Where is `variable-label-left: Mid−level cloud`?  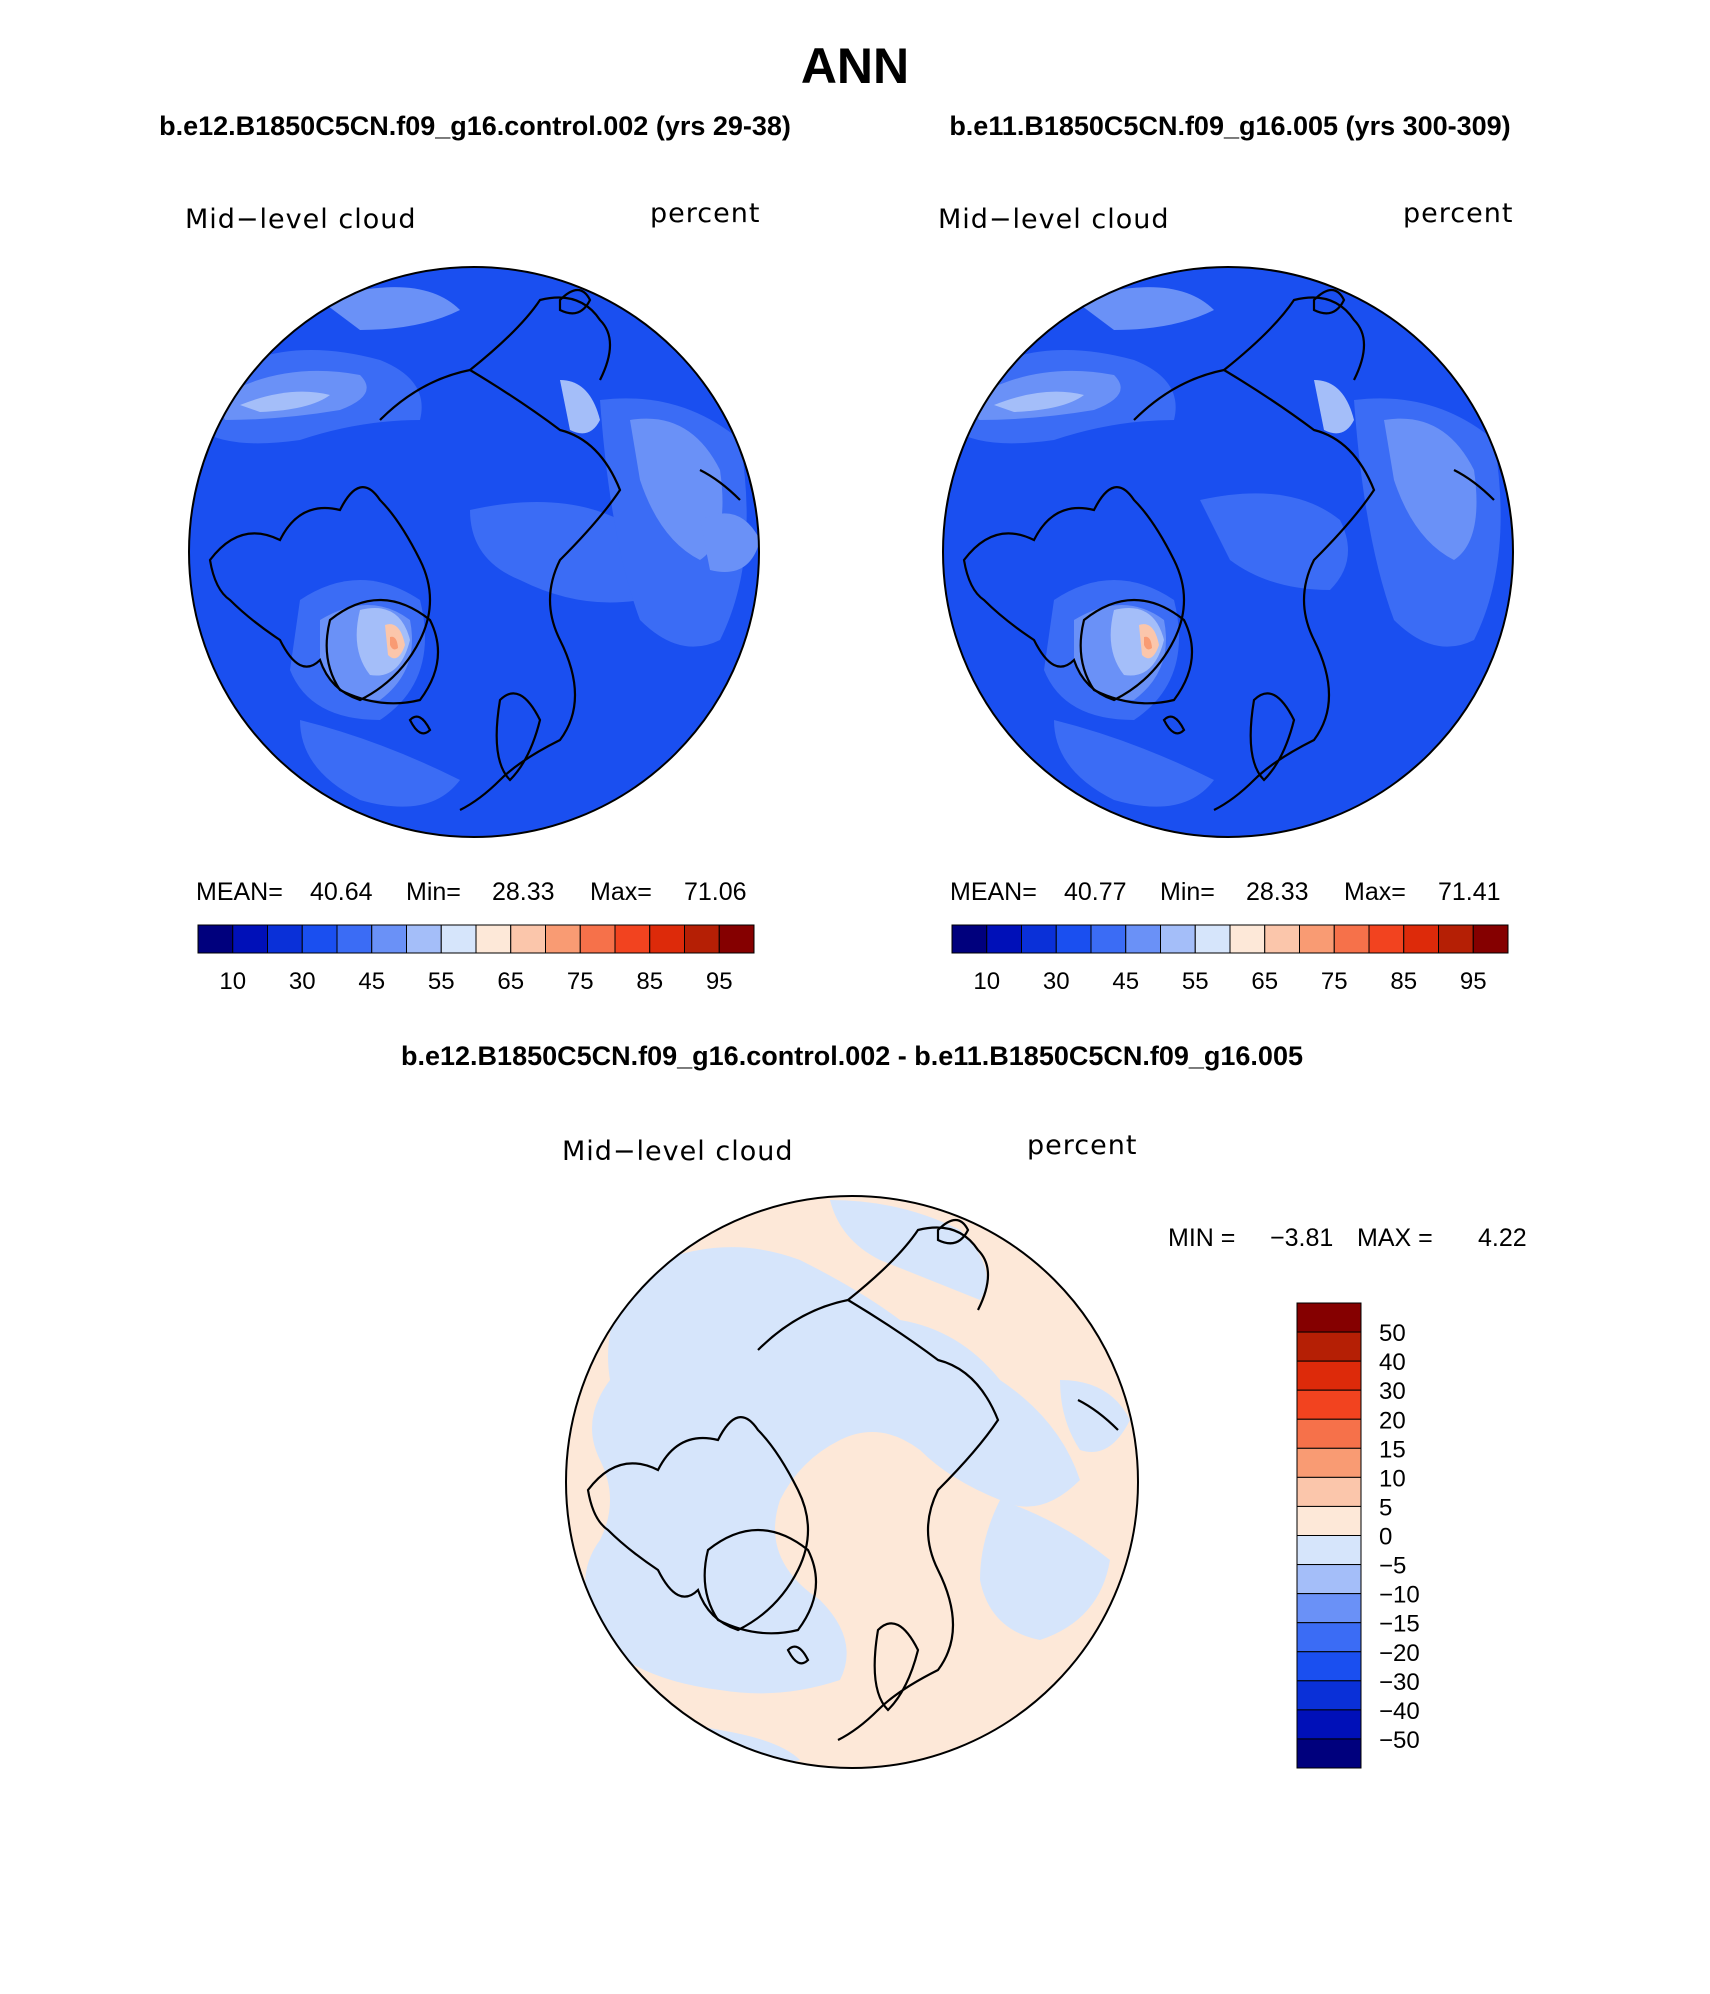 variable-label-left: Mid−level cloud is located at coordinates (300, 219).